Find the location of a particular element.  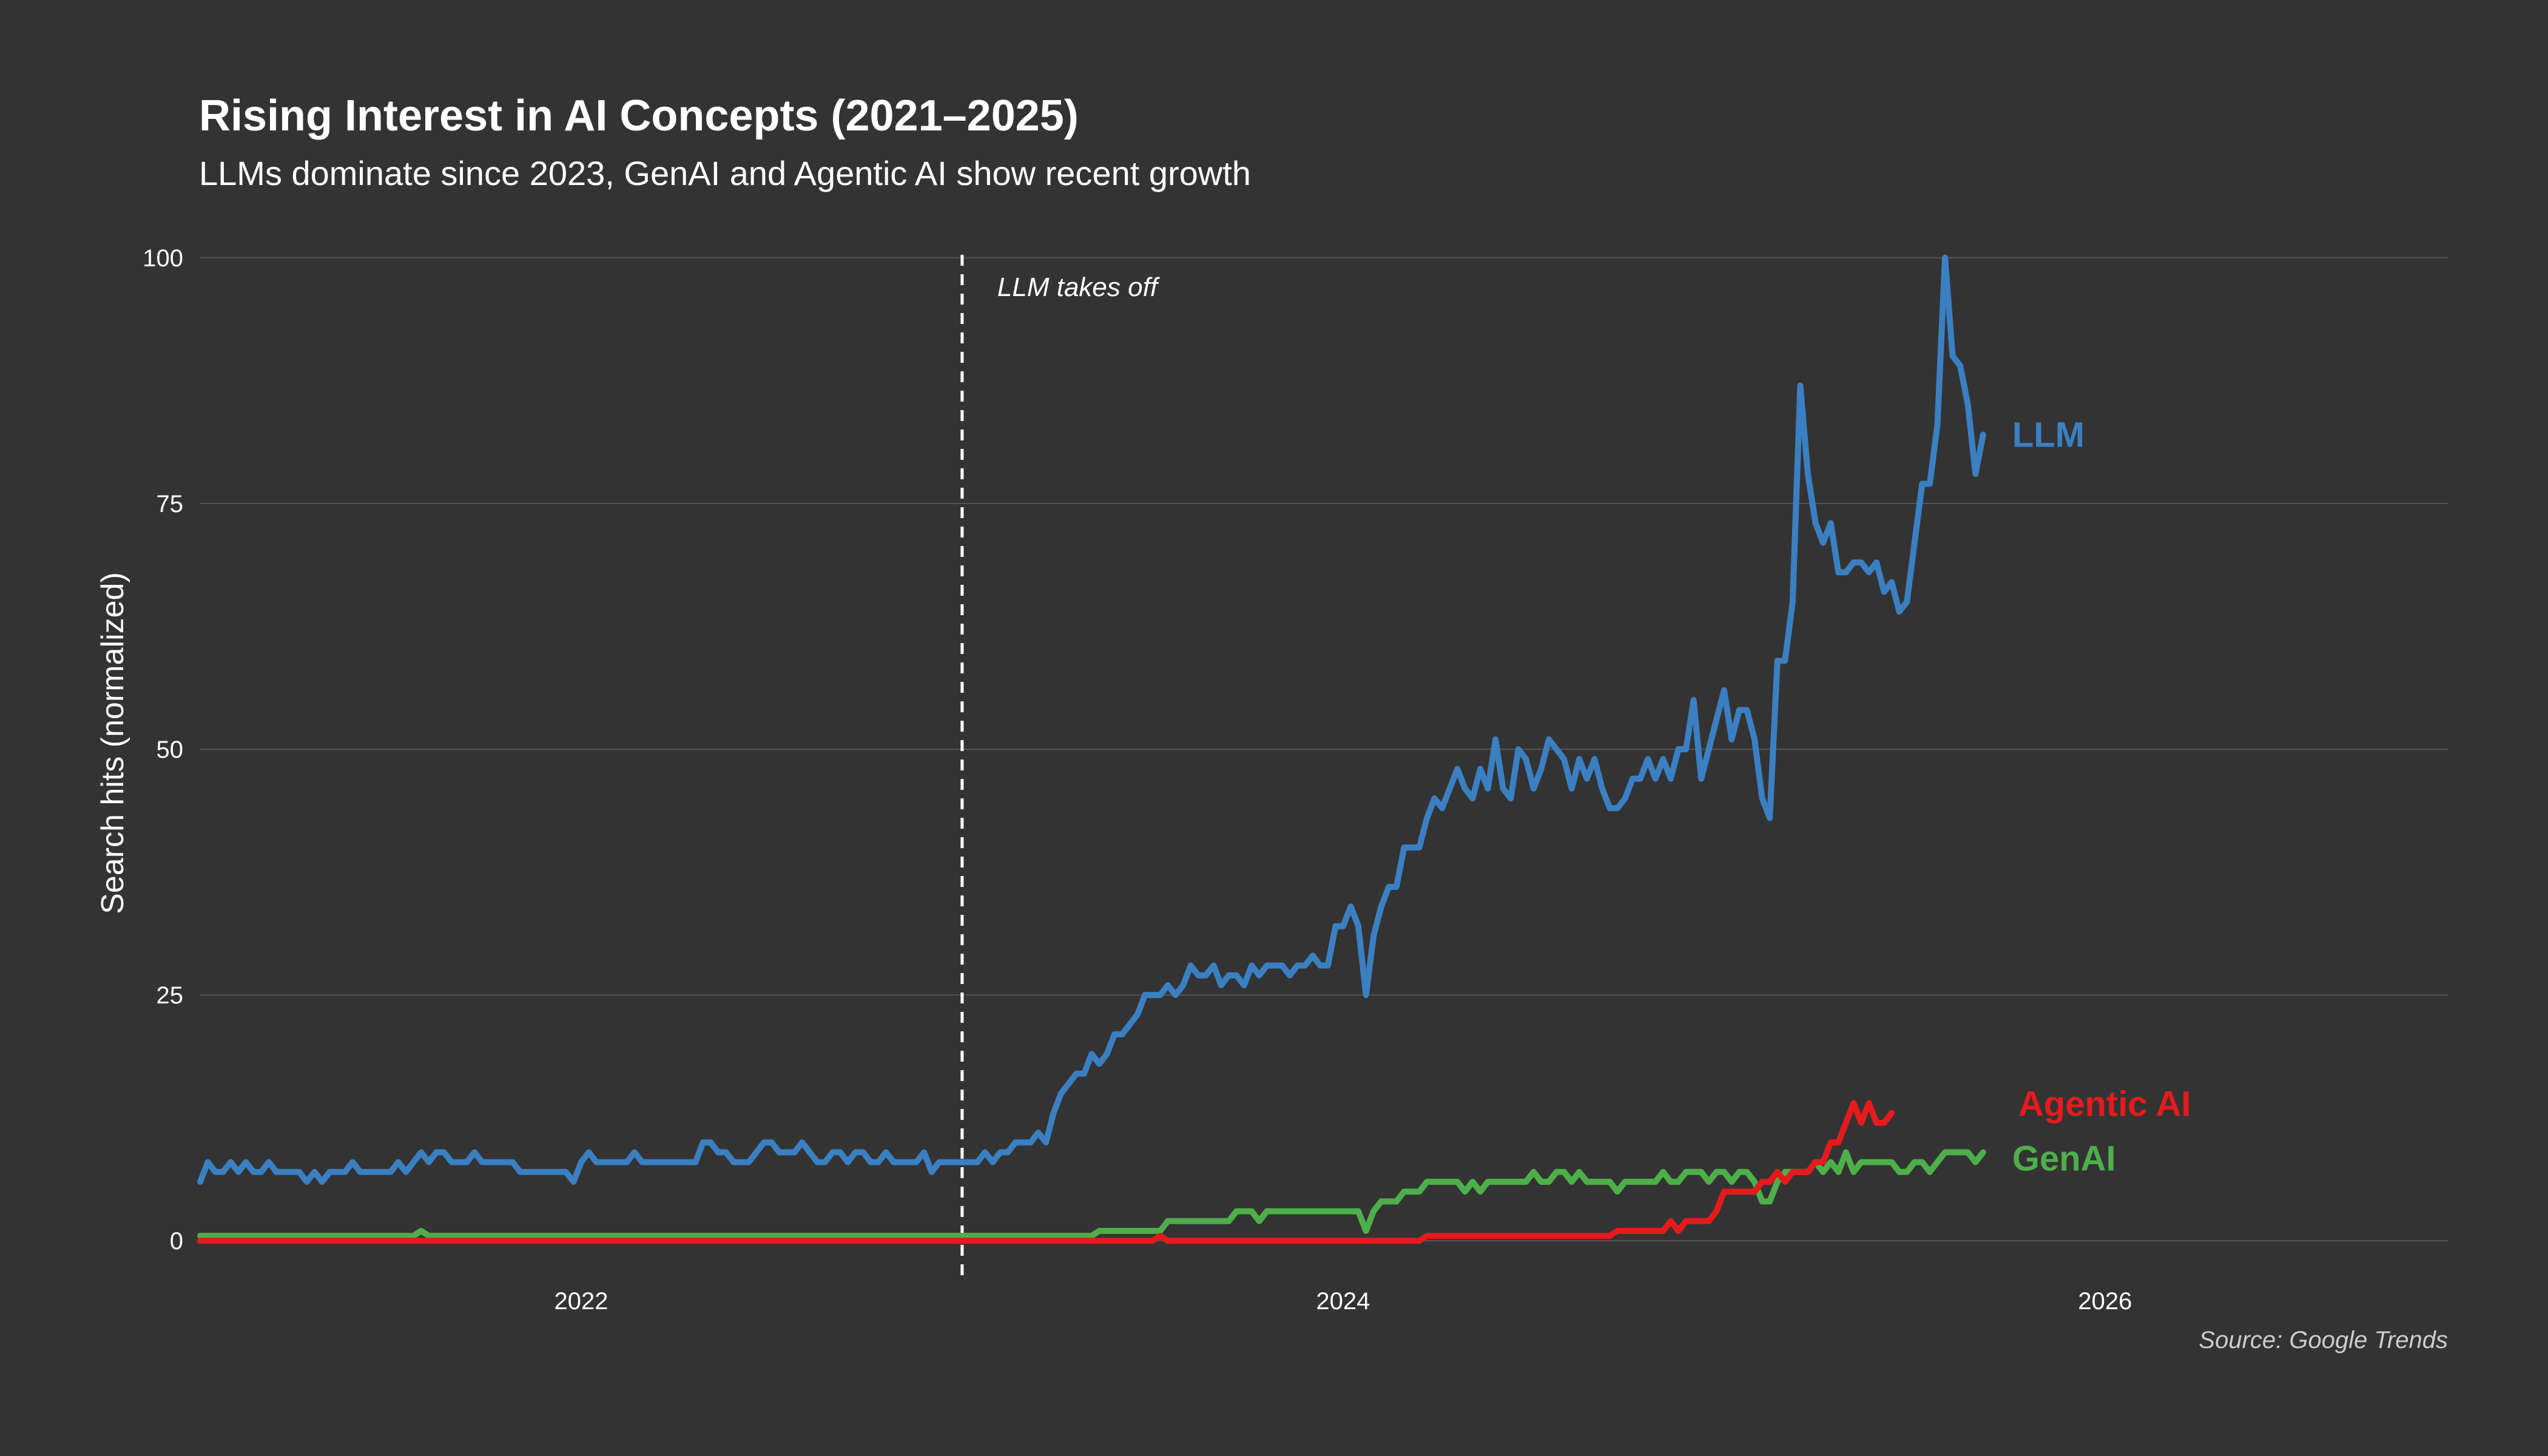

x-tick-label: 2022 is located at coordinates (581, 1301).